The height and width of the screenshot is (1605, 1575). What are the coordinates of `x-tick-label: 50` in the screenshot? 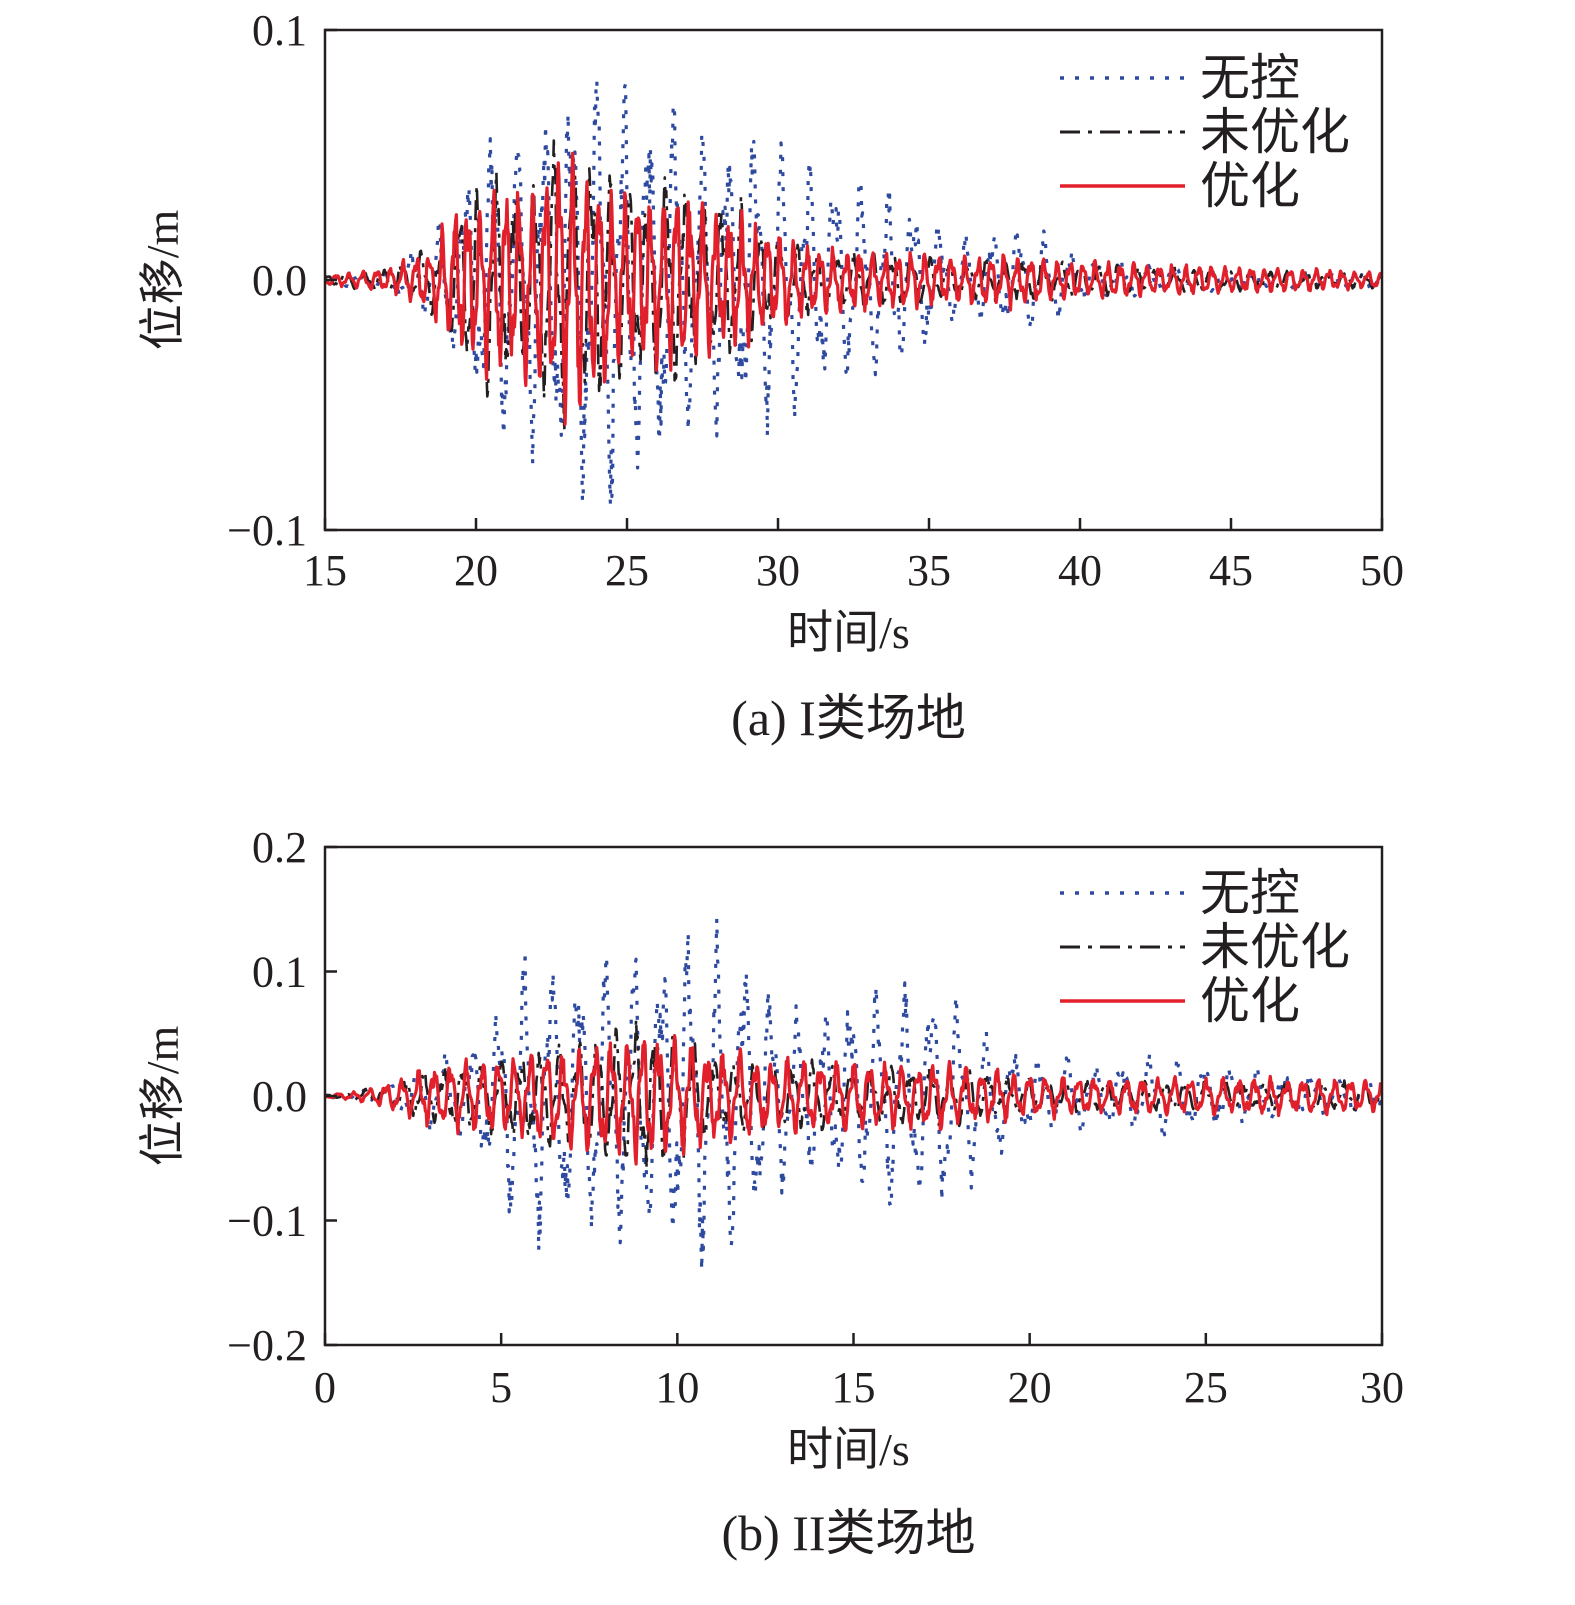 It's located at (1382, 570).